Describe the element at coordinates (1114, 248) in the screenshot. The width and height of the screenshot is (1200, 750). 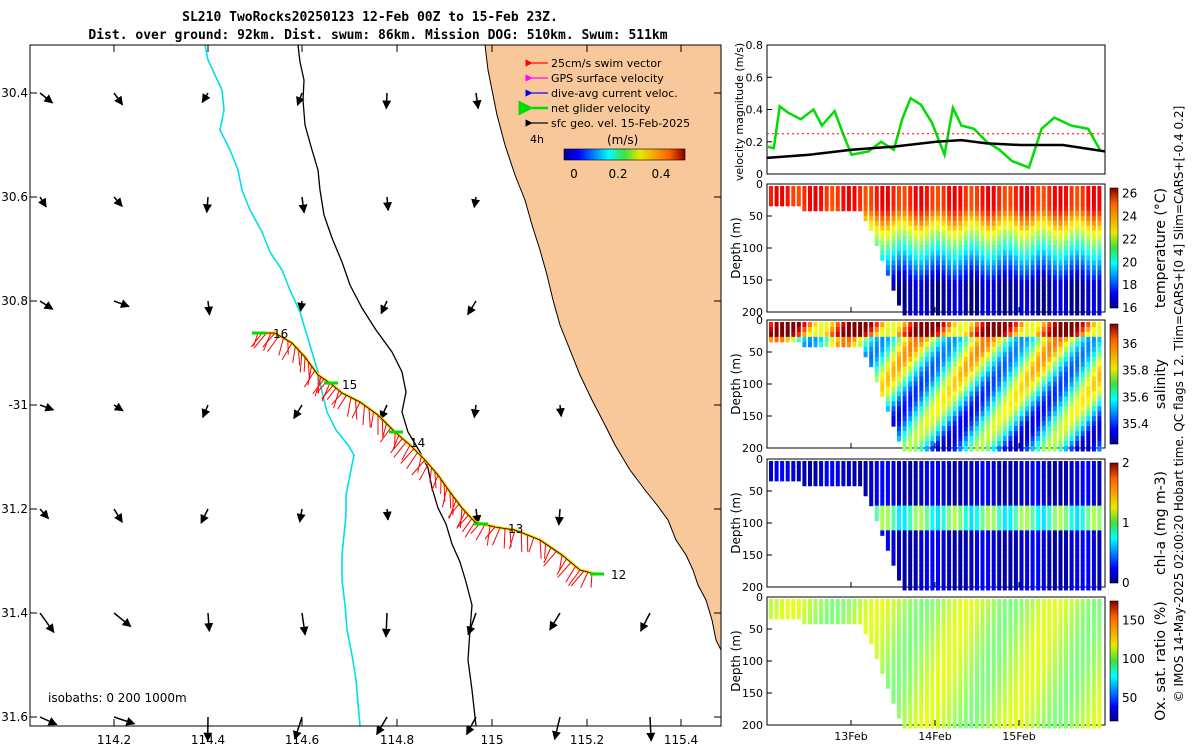
I see `heatmap-colorbar` at that location.